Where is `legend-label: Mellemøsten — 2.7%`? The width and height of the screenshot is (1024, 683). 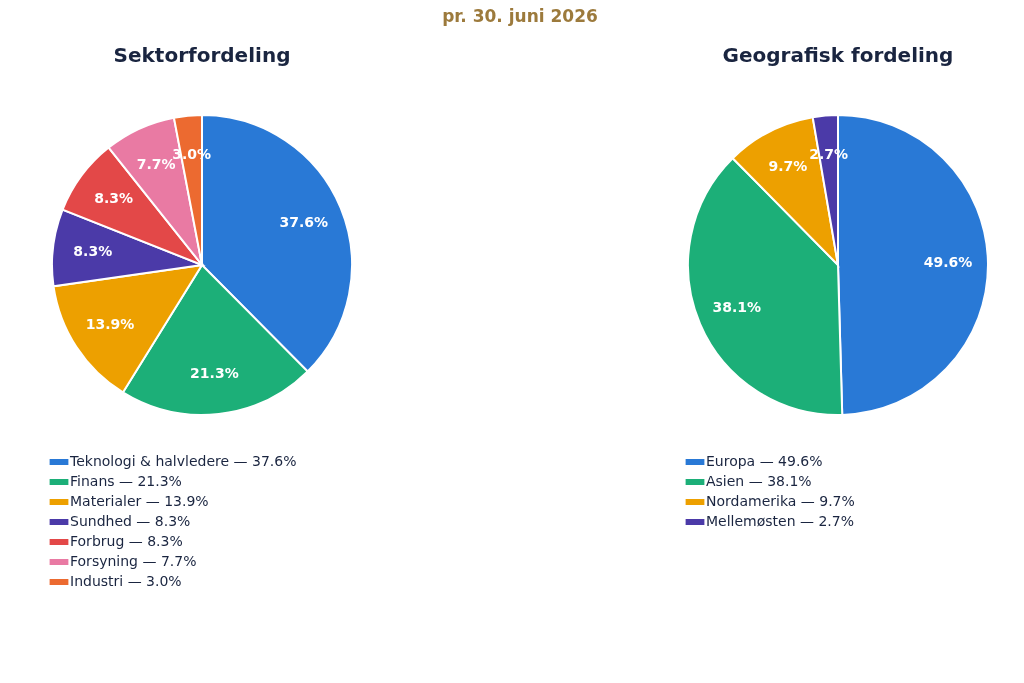 legend-label: Mellemøsten — 2.7% is located at coordinates (780, 521).